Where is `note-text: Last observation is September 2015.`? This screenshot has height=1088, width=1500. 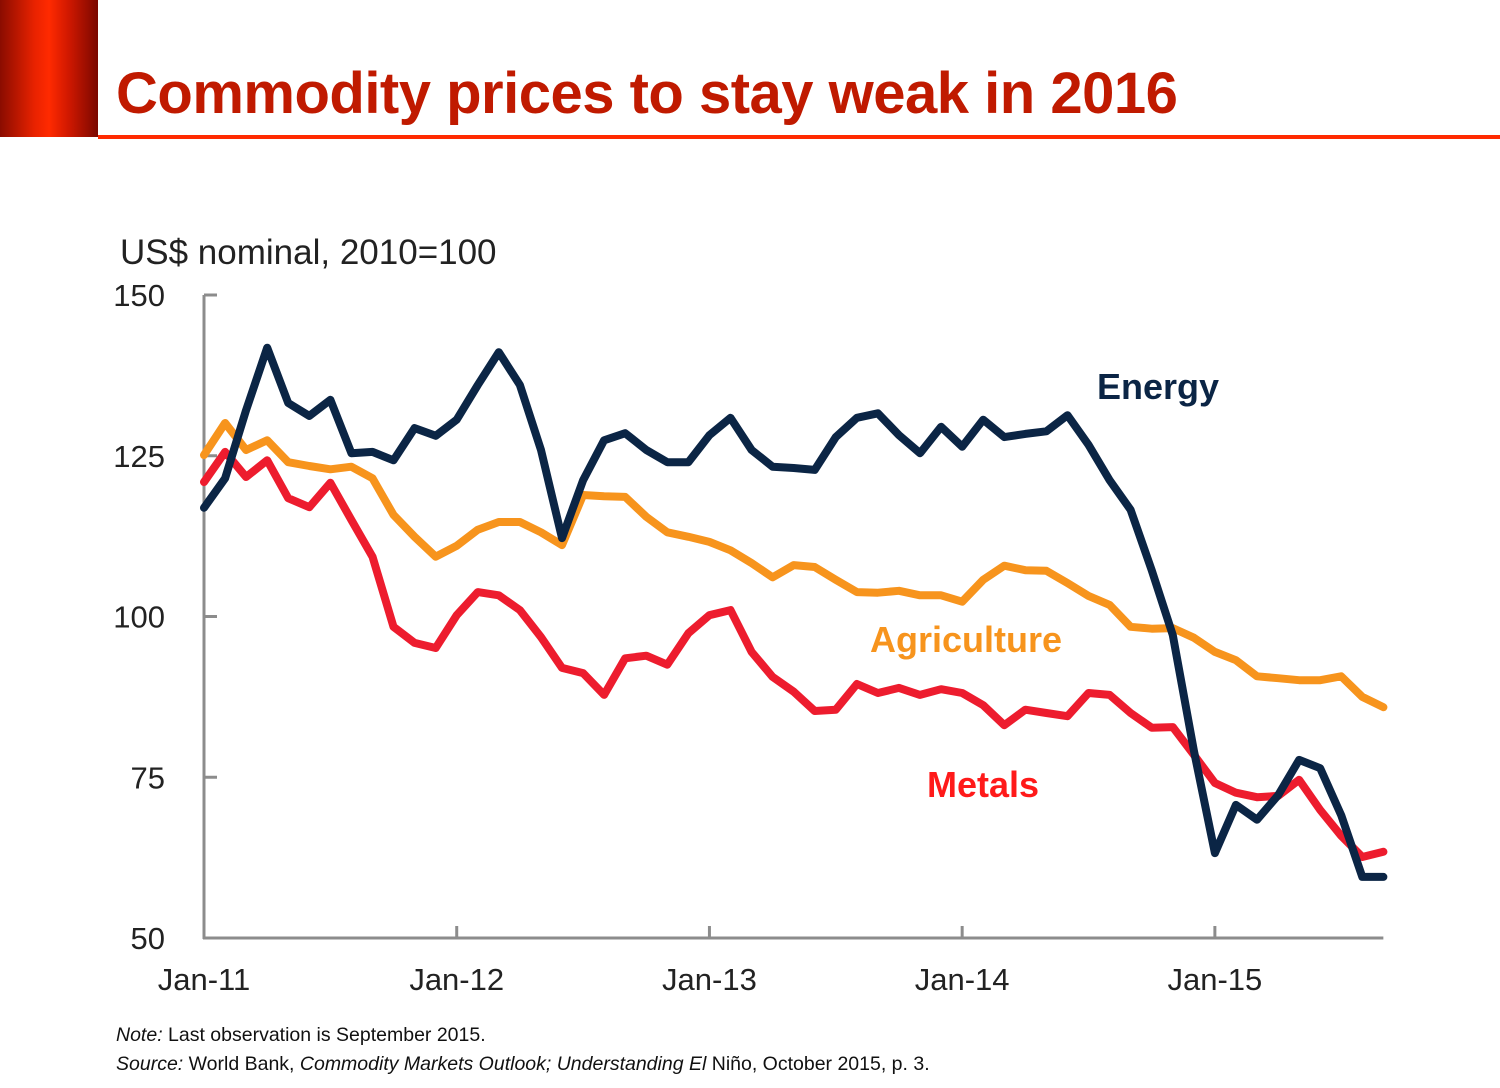 note-text: Last observation is September 2015. is located at coordinates (324, 1035).